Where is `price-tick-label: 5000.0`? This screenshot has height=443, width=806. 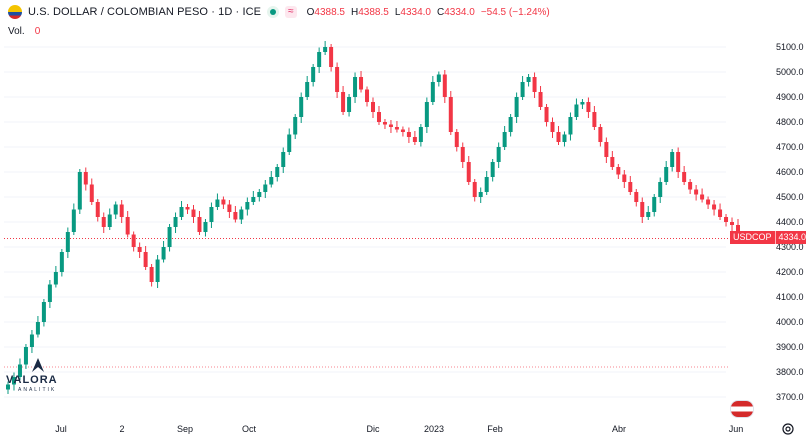 price-tick-label: 5000.0 is located at coordinates (790, 72).